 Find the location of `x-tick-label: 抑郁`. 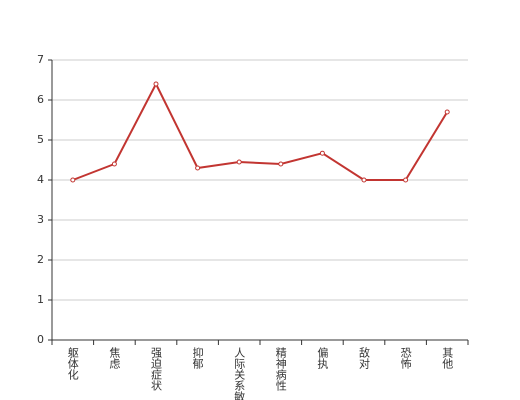

x-tick-label: 抑郁 is located at coordinates (197, 357).